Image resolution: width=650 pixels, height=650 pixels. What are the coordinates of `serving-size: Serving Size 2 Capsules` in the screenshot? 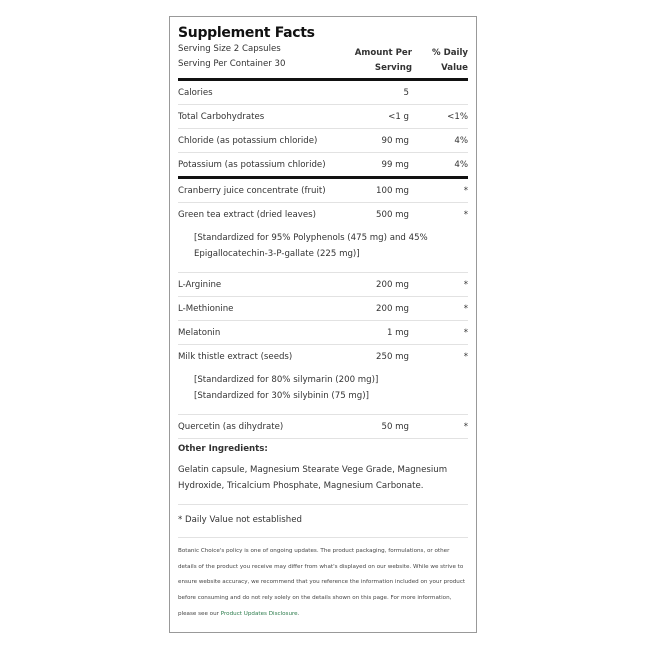 It's located at (229, 49).